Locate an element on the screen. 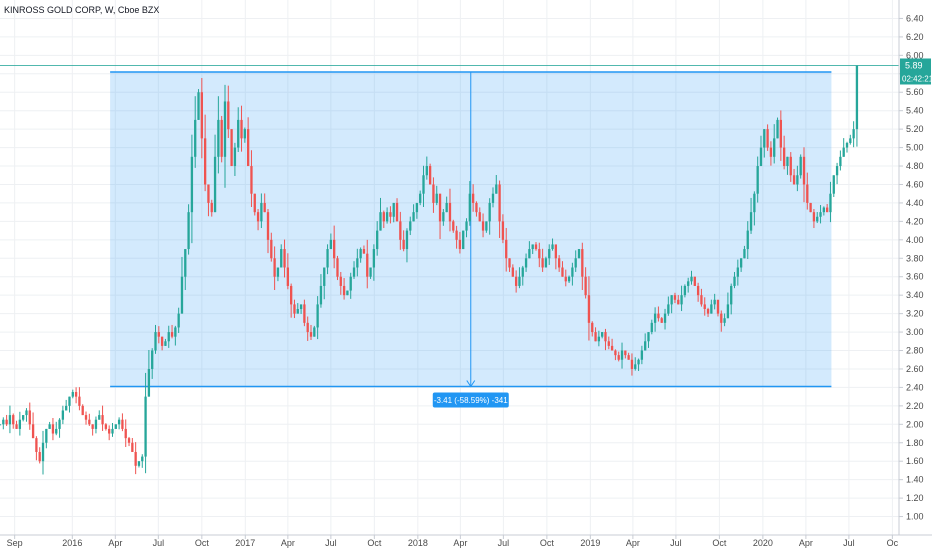 The image size is (932, 550). y-tick-label: 3.20 is located at coordinates (915, 314).